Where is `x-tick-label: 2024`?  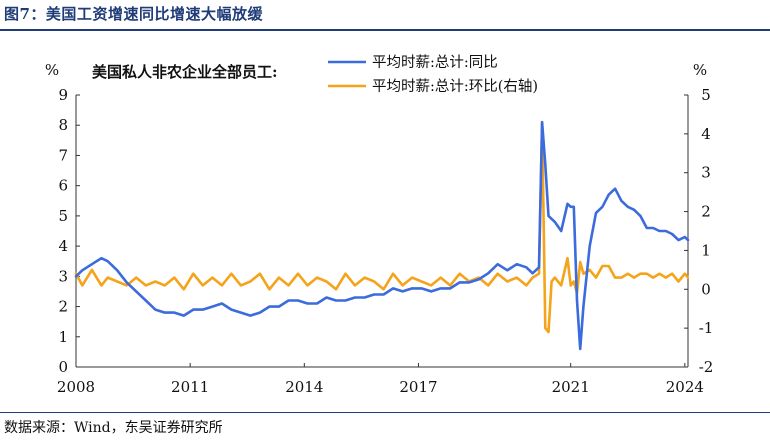
x-tick-label: 2024 is located at coordinates (685, 387).